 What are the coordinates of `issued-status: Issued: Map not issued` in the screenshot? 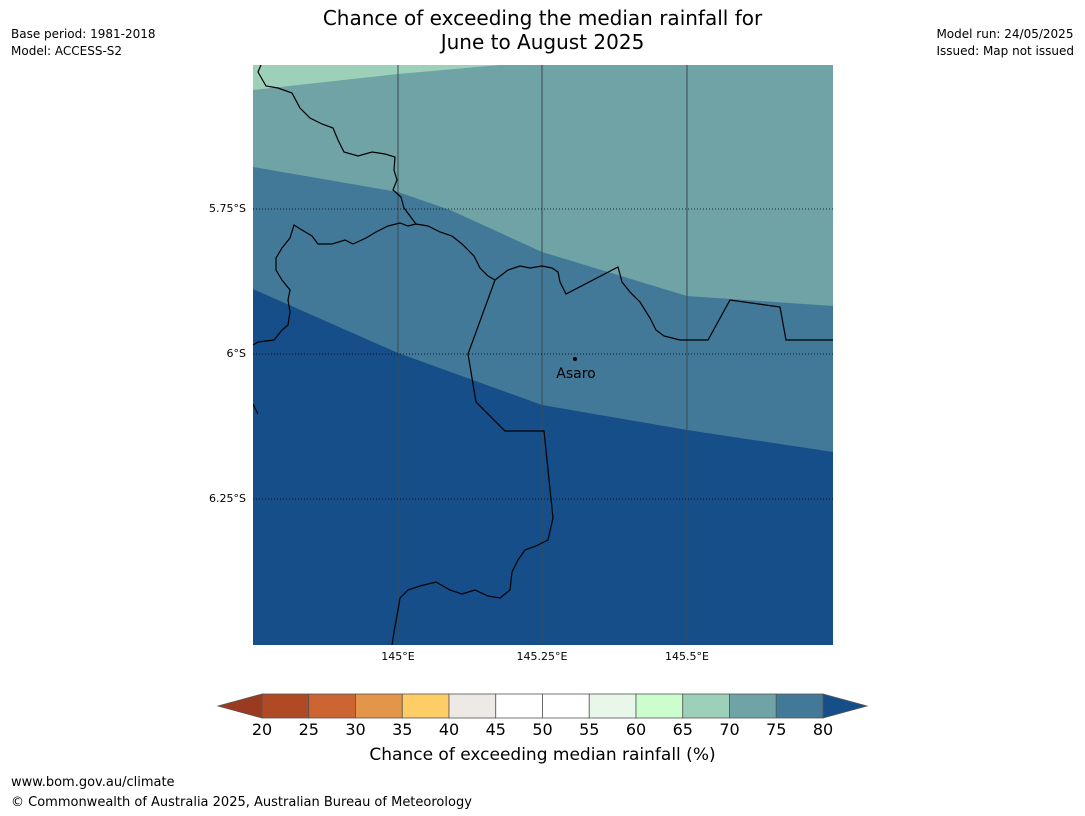 It's located at (1005, 51).